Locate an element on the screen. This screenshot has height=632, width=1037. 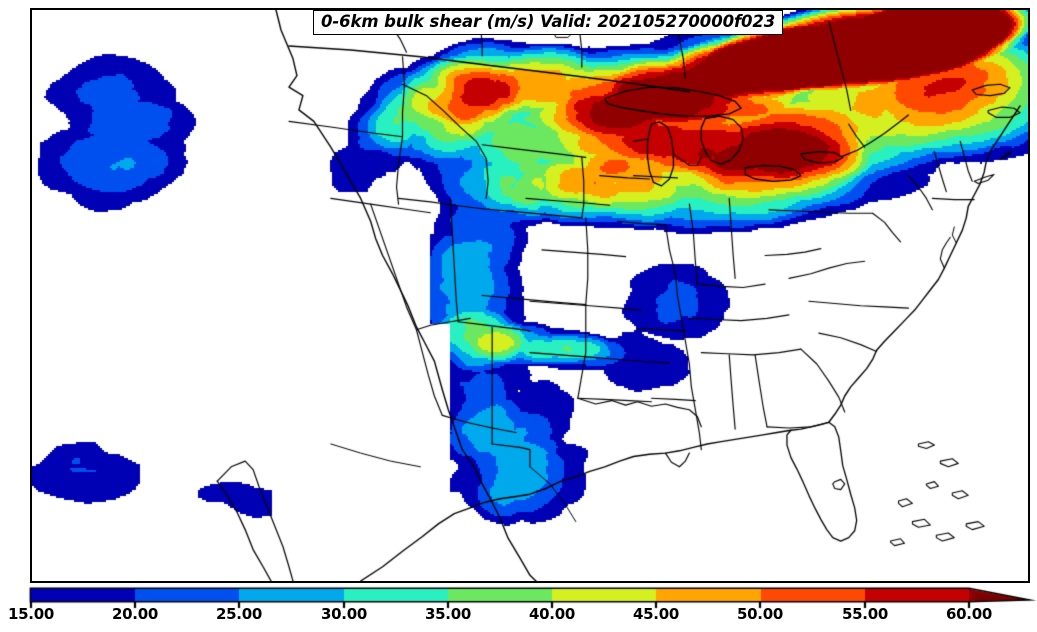
colorbar-gradient is located at coordinates (518, 597).